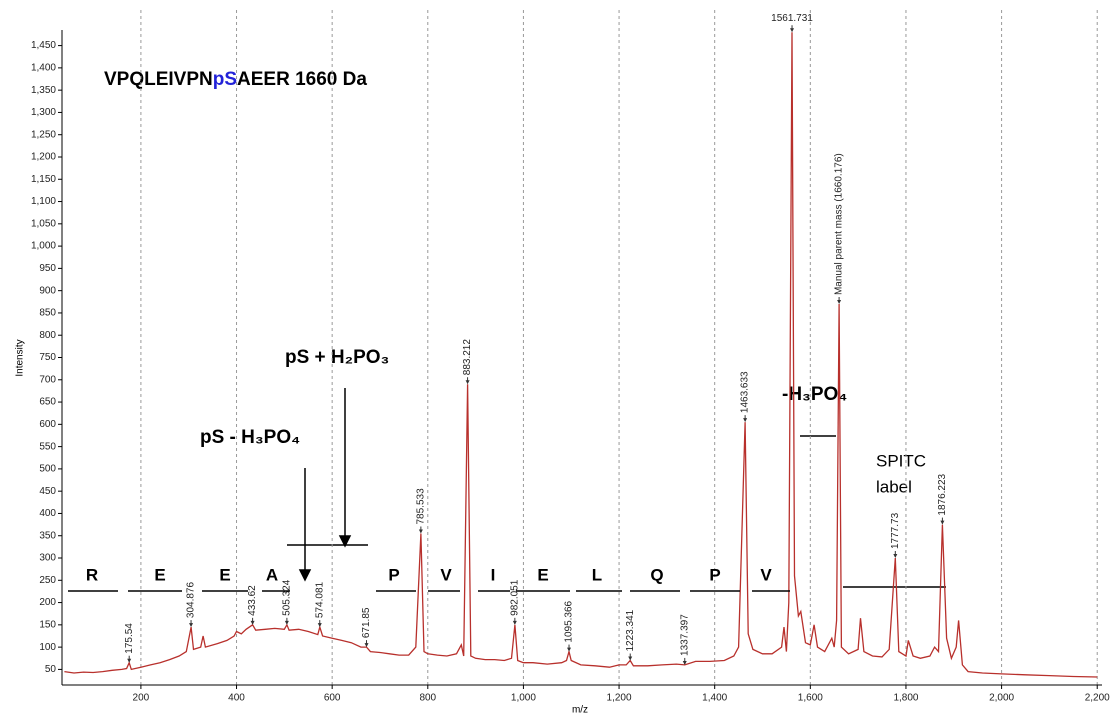  I want to click on peak-label: 982.051, so click(514, 597).